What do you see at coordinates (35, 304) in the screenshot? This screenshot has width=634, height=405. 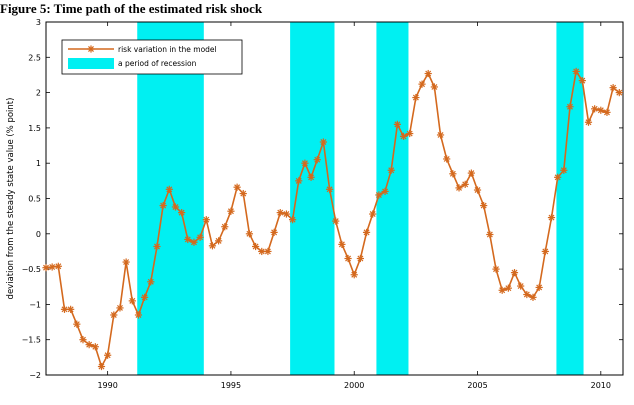 I see `y-tick-label: −1` at bounding box center [35, 304].